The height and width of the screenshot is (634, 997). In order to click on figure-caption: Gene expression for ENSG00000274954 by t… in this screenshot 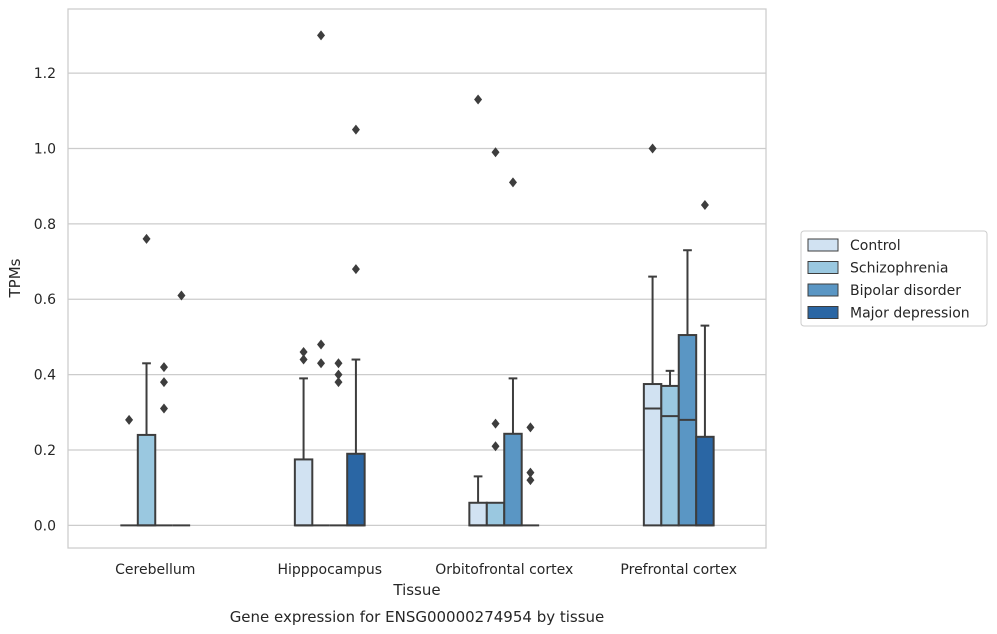, I will do `click(417, 617)`.